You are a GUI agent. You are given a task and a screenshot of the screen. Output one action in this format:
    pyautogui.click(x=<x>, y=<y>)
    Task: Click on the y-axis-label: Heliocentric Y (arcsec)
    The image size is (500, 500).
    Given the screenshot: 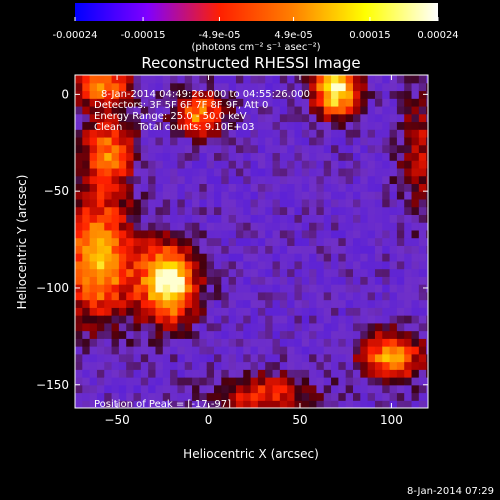 What is the action you would take?
    pyautogui.click(x=22, y=242)
    